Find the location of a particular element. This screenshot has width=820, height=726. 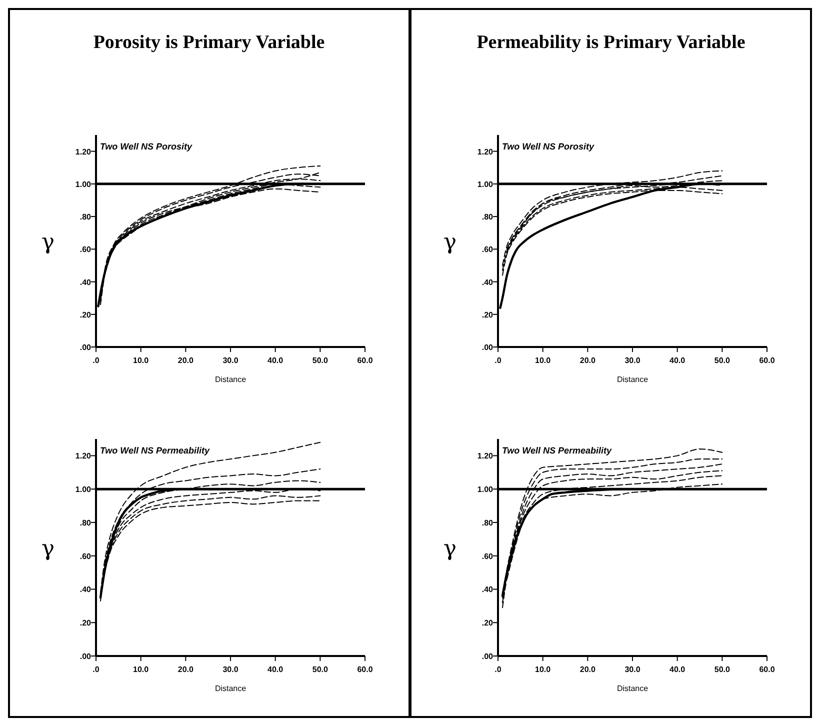

chart-title: Porosity is Primary Variable is located at coordinates (209, 42).